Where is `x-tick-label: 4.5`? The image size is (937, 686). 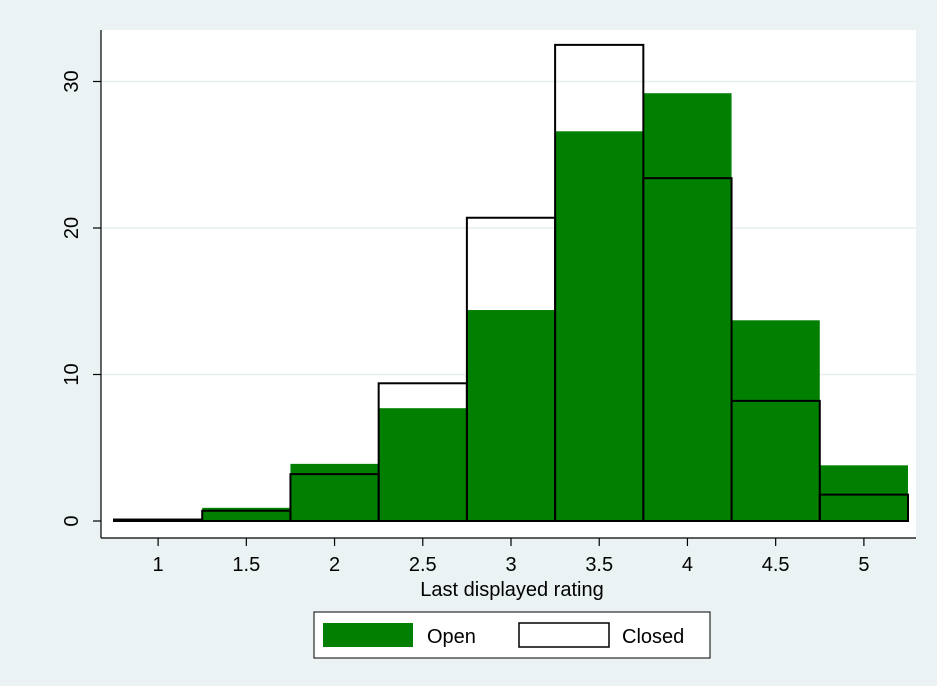 x-tick-label: 4.5 is located at coordinates (776, 565).